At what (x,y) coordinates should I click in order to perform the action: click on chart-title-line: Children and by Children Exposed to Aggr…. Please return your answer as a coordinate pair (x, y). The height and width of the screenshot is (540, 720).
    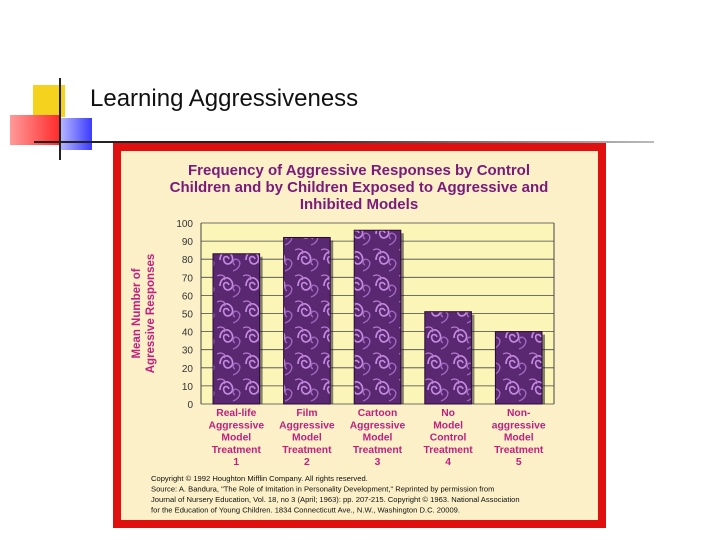
    Looking at the image, I should click on (359, 187).